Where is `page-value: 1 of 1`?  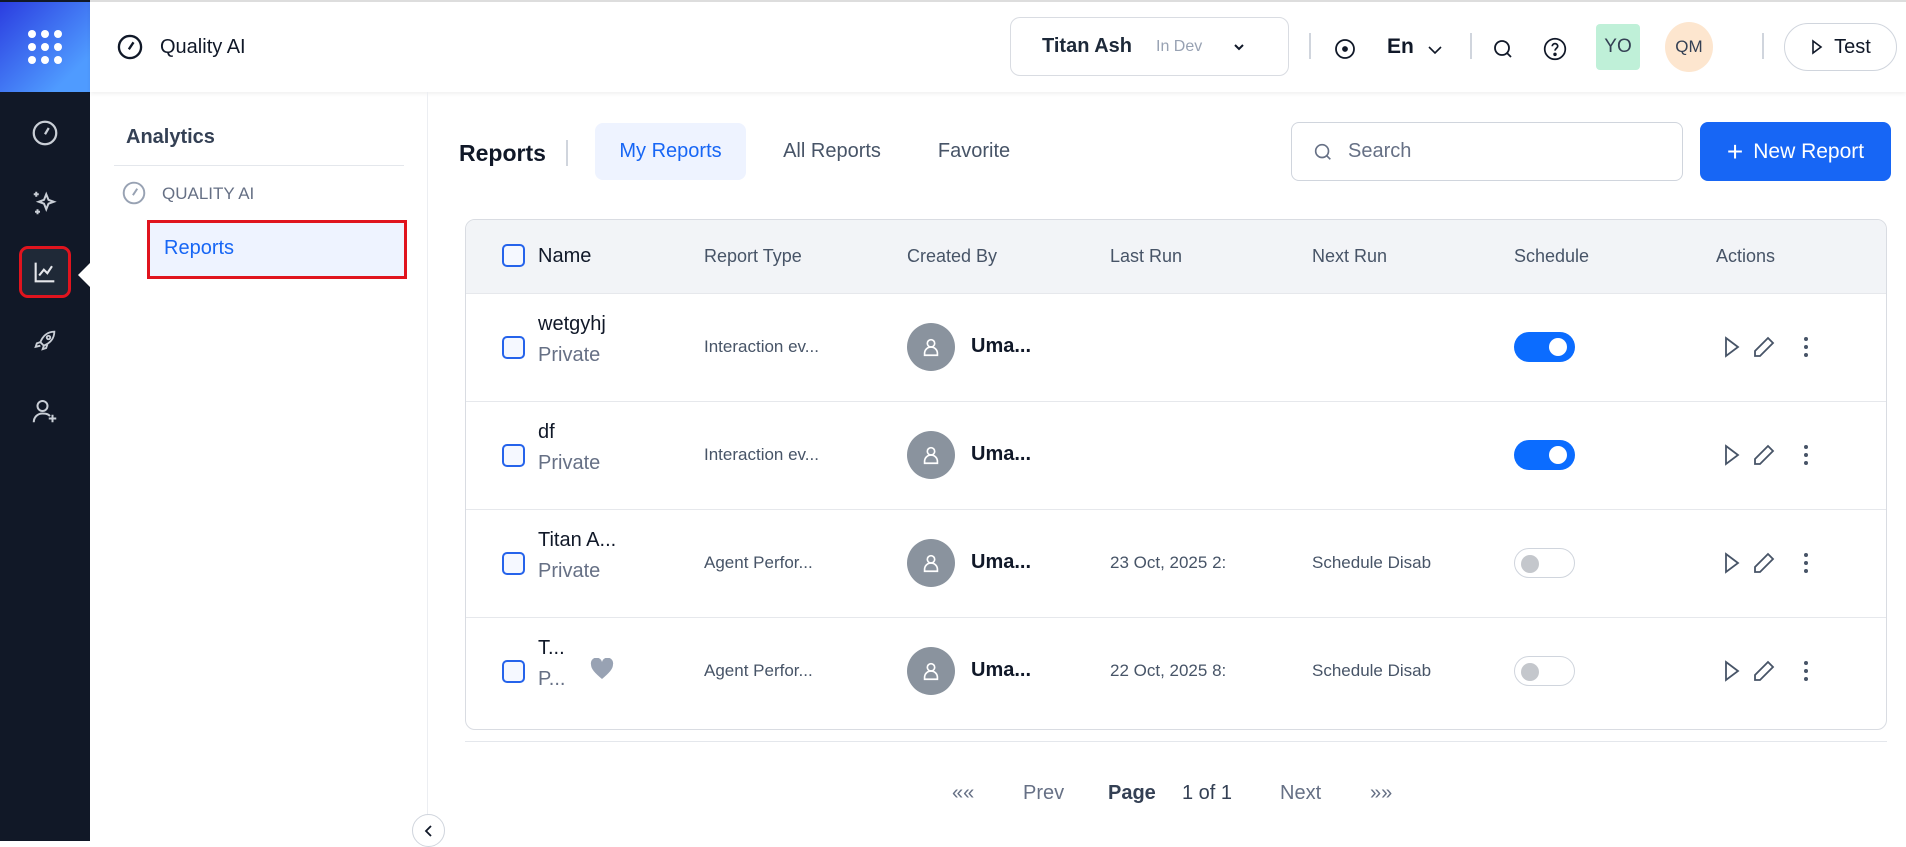
page-value: 1 of 1 is located at coordinates (1207, 793).